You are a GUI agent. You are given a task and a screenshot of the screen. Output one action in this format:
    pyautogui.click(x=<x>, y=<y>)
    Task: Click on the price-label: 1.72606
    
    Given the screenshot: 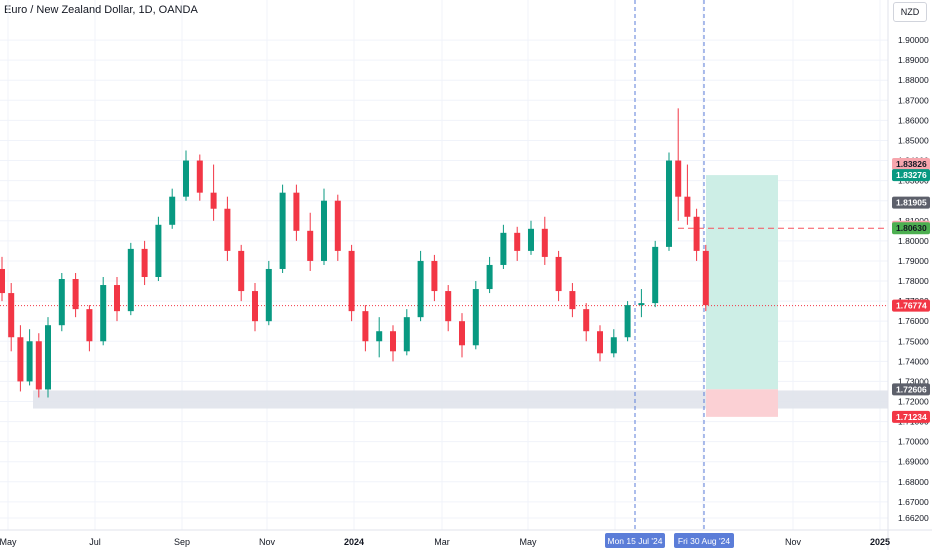 What is the action you would take?
    pyautogui.click(x=911, y=389)
    